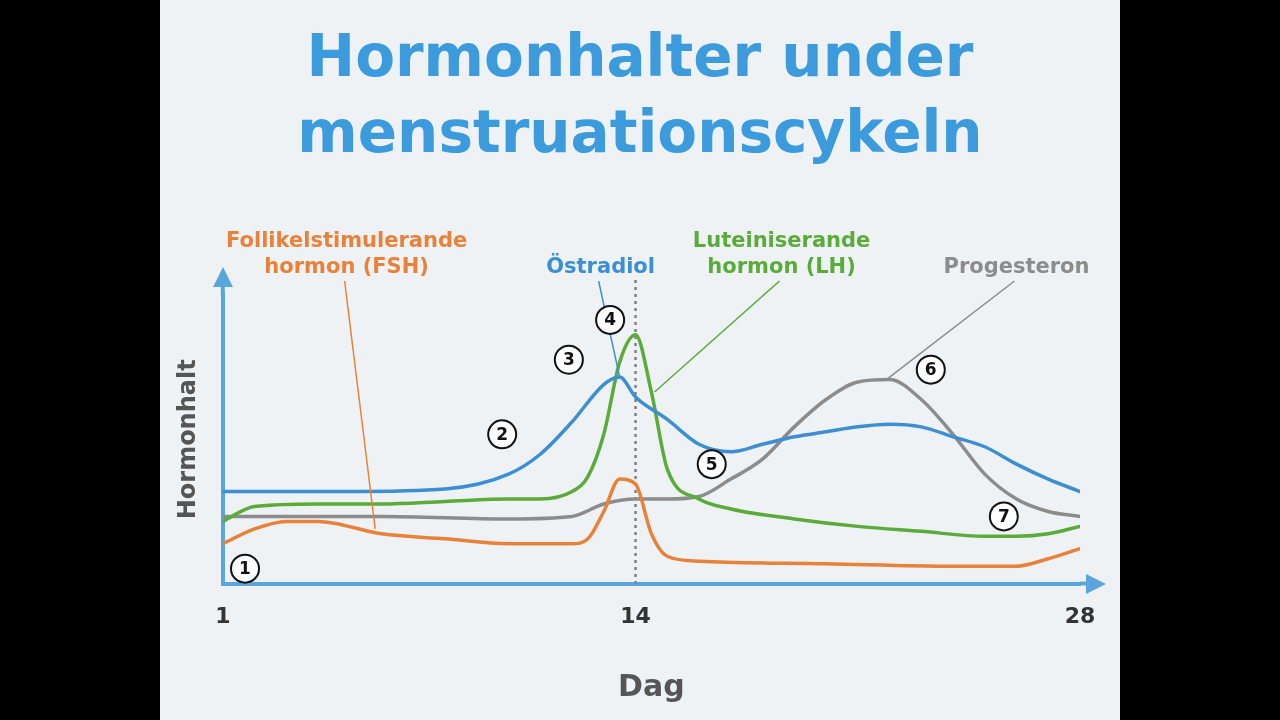 This screenshot has width=1280, height=720. Describe the element at coordinates (347, 253) in the screenshot. I see `text: Follikelstimulerande hormon (FSH)` at that location.